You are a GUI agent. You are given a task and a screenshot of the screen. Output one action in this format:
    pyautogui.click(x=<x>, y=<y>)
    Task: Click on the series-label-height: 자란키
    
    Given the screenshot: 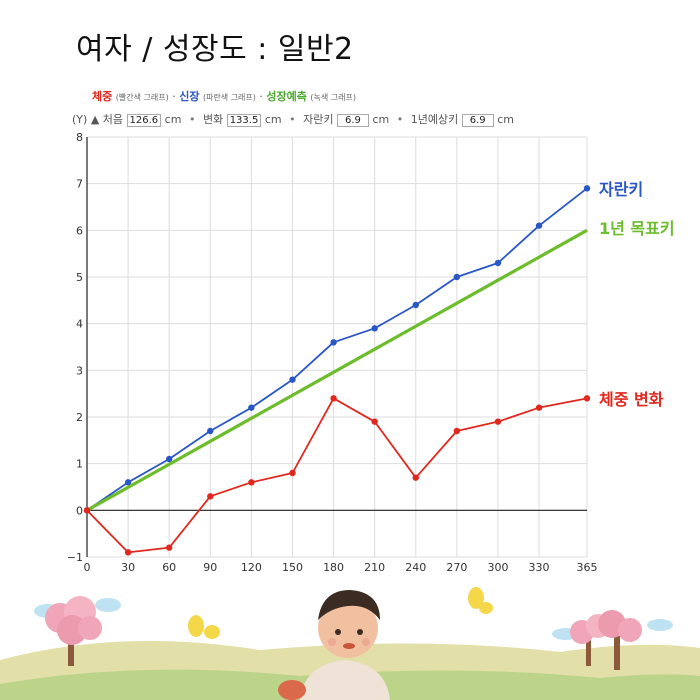 What is the action you would take?
    pyautogui.click(x=621, y=190)
    